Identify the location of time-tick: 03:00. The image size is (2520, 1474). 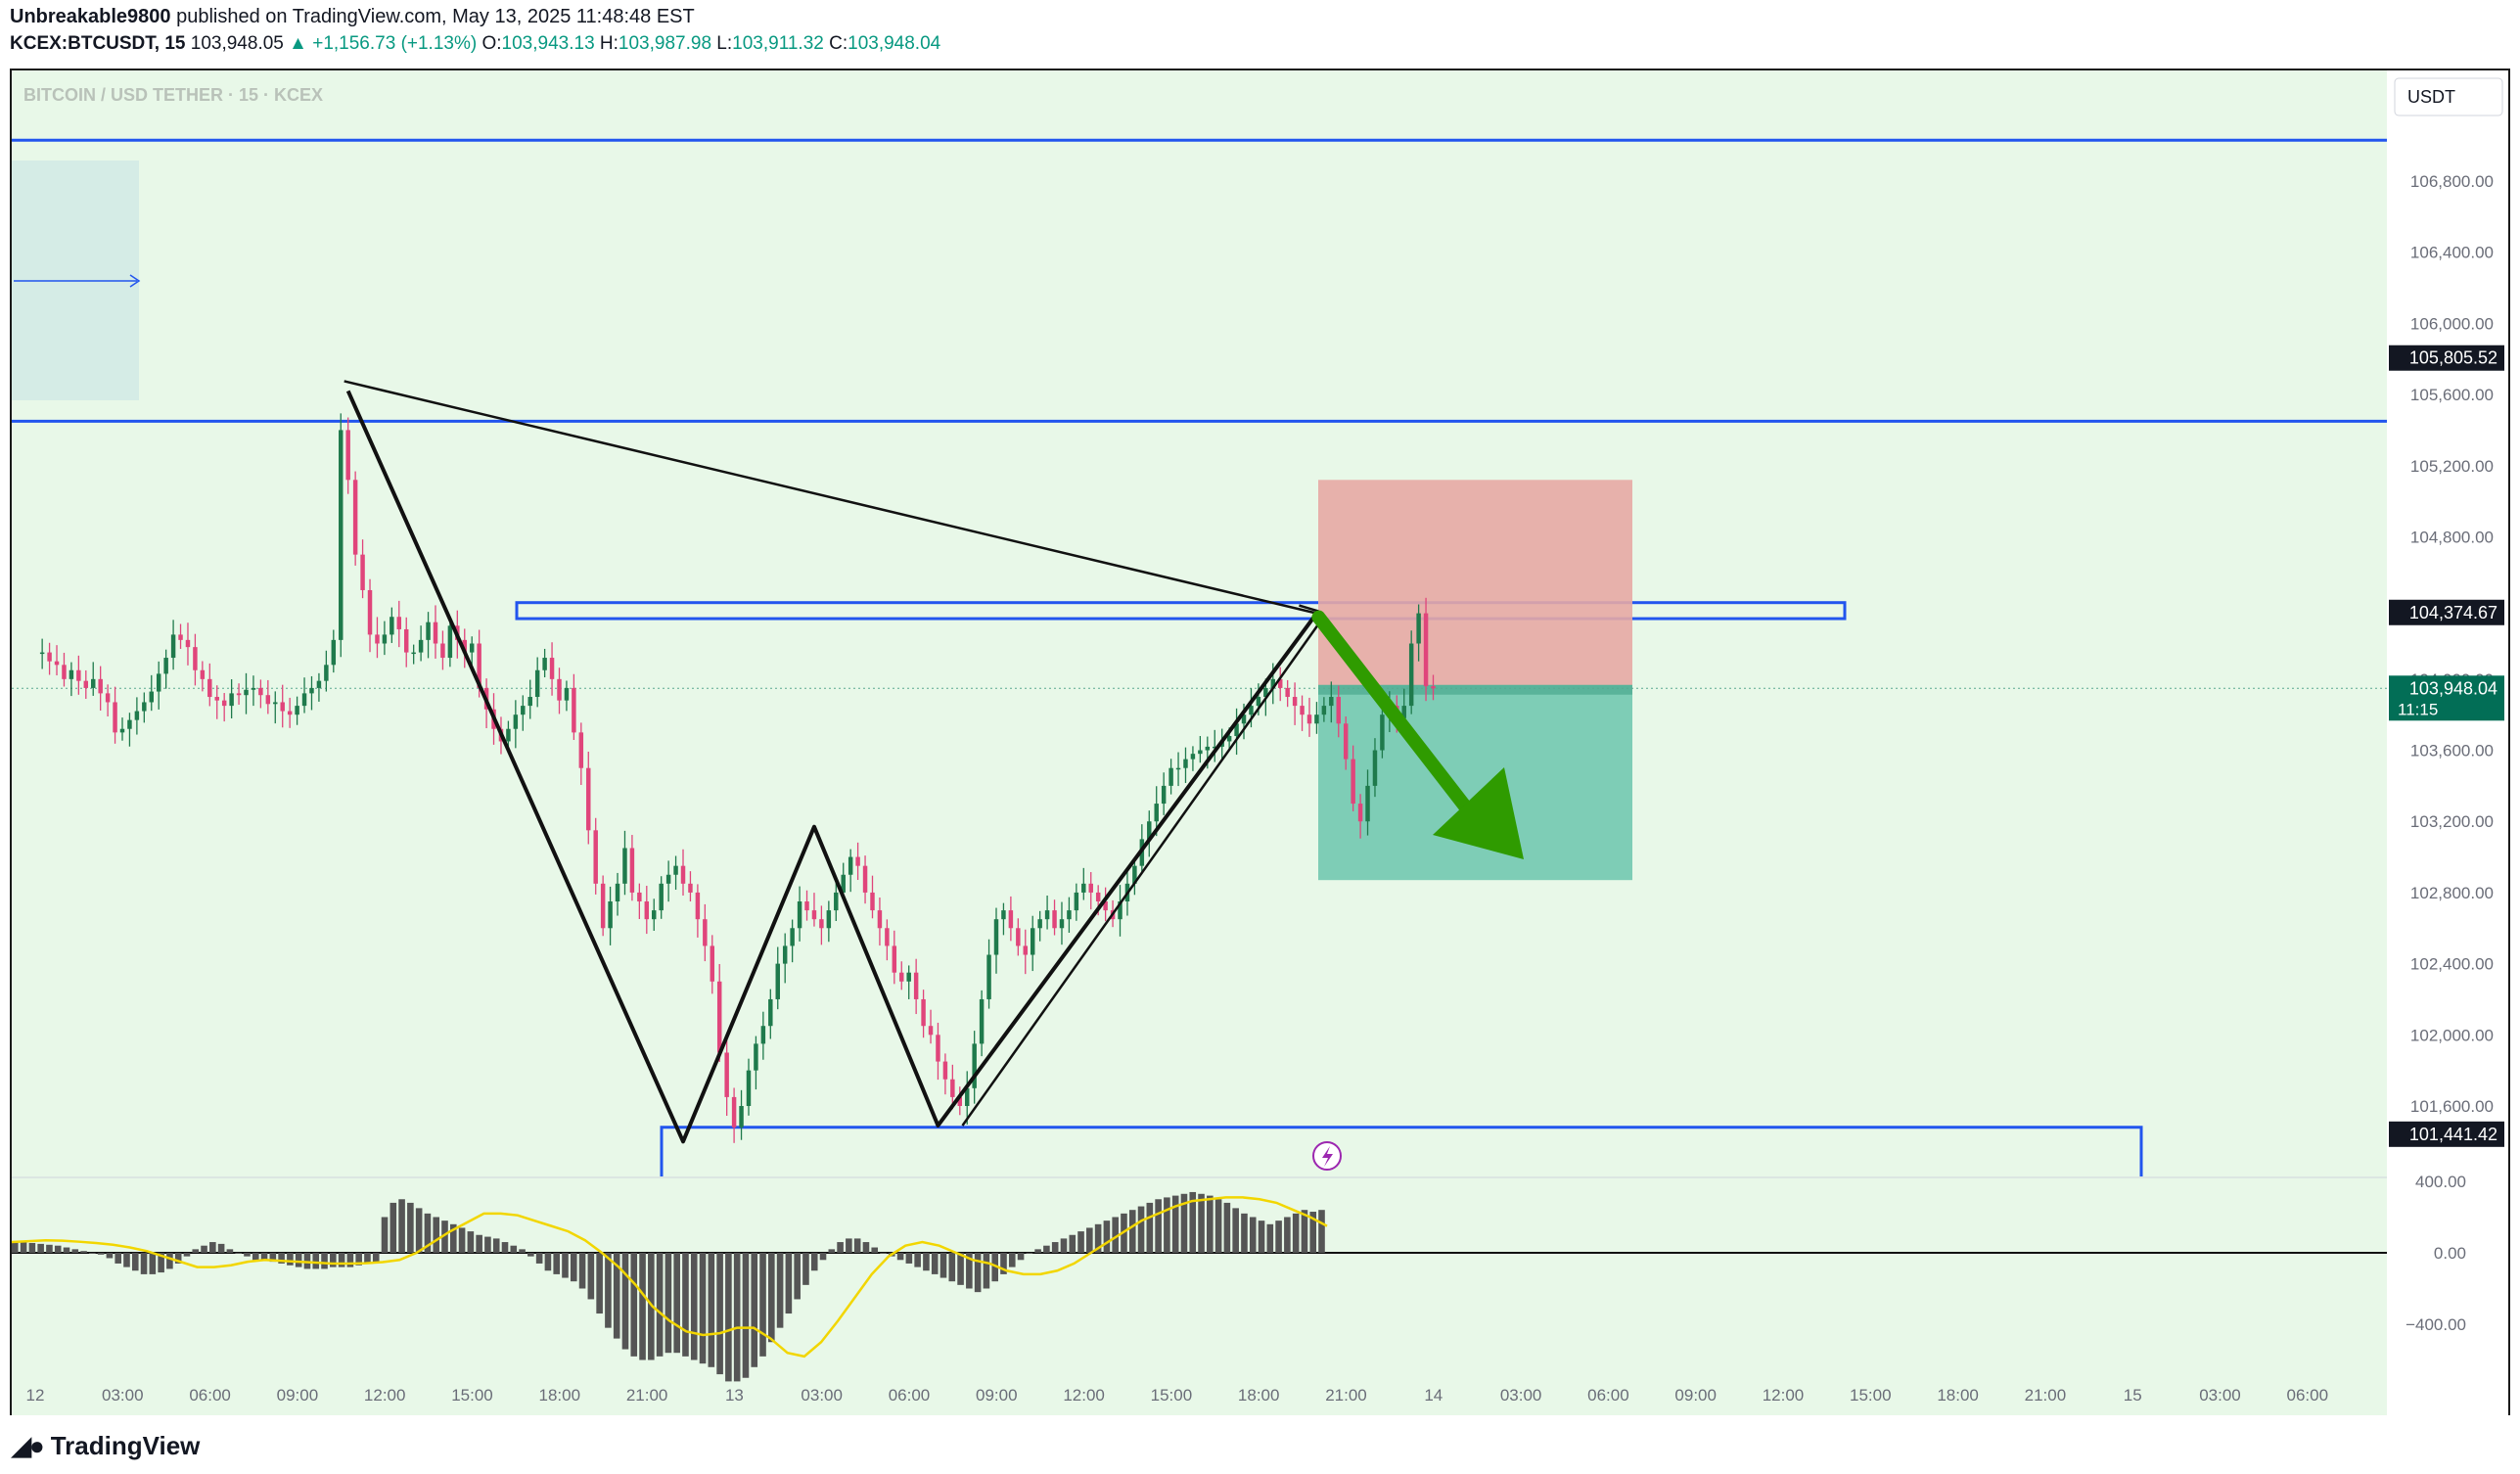
(822, 1395).